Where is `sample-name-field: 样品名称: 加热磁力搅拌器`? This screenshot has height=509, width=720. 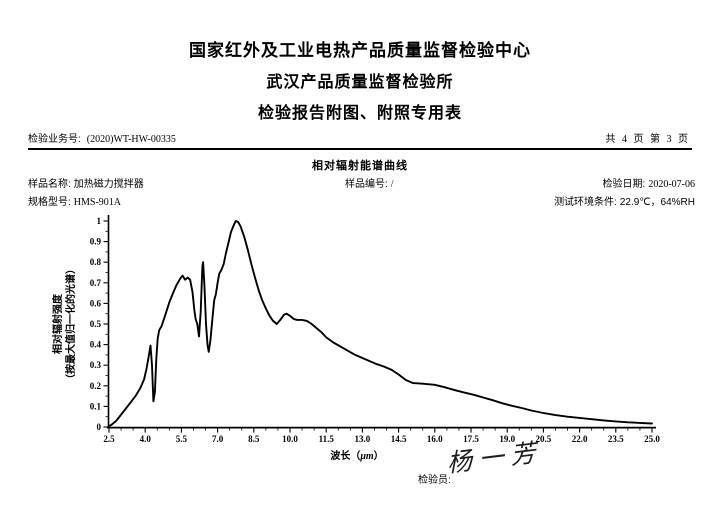 sample-name-field: 样品名称: 加热磁力搅拌器 is located at coordinates (86, 182).